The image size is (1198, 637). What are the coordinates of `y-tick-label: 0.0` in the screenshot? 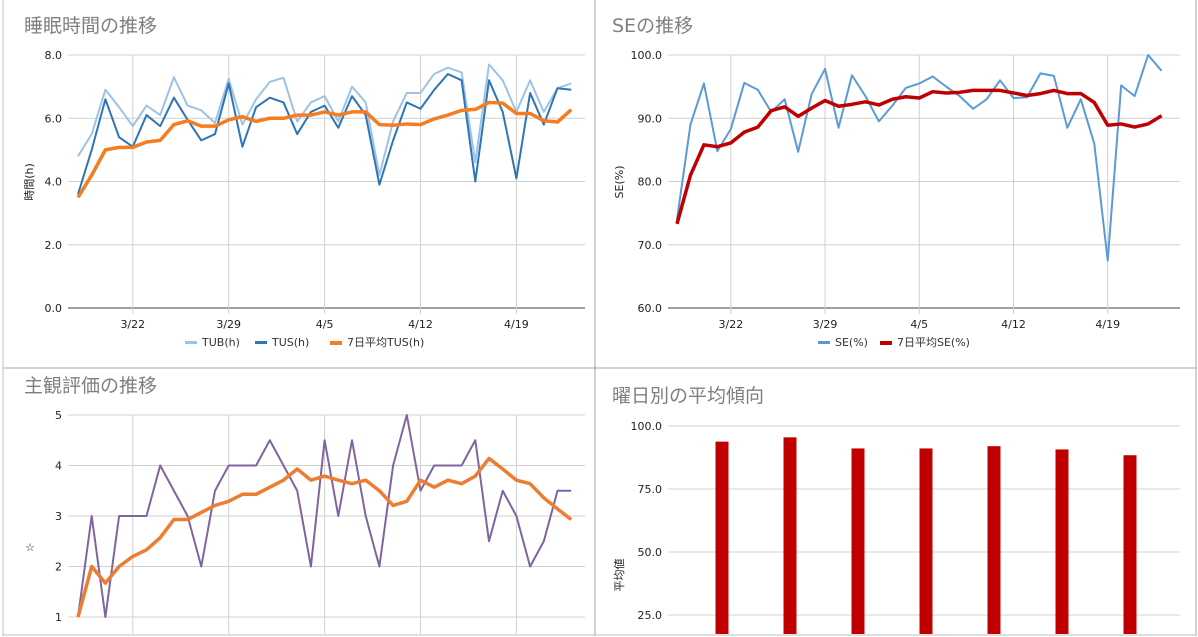 It's located at (54, 308).